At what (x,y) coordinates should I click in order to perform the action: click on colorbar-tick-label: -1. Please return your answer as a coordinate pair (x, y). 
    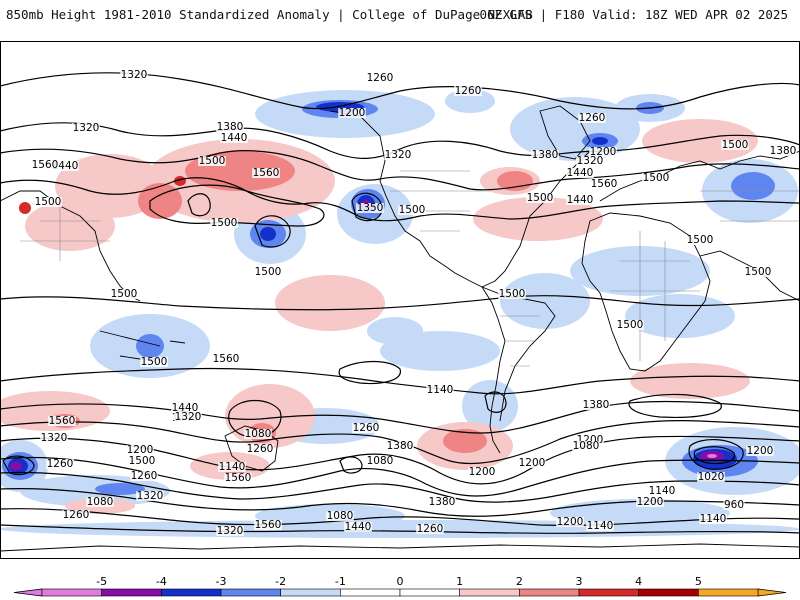
    Looking at the image, I should click on (340, 581).